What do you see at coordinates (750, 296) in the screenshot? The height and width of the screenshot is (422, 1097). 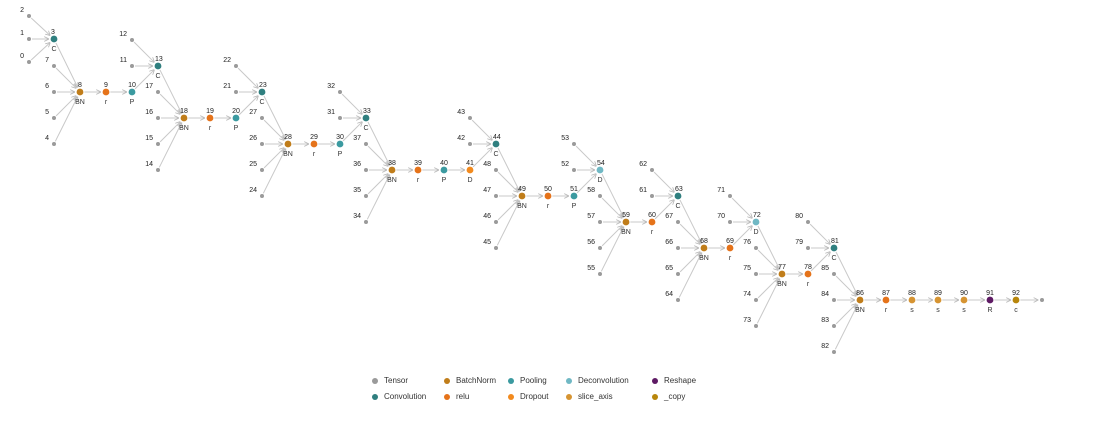 I see `node-74: 74` at bounding box center [750, 296].